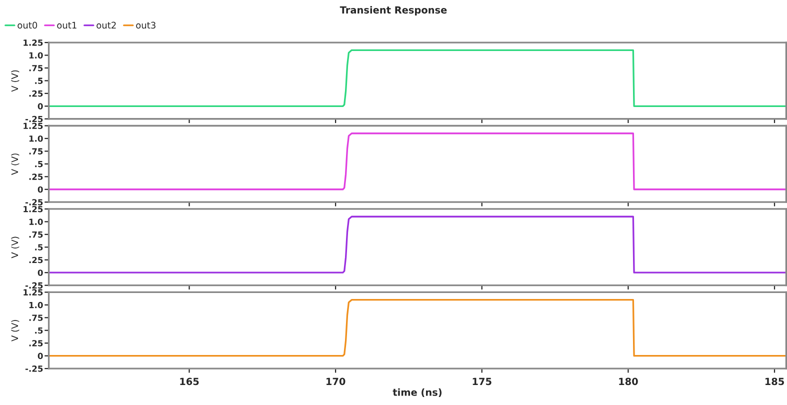  Describe the element at coordinates (28, 25) in the screenshot. I see `legend-label: out0` at that location.